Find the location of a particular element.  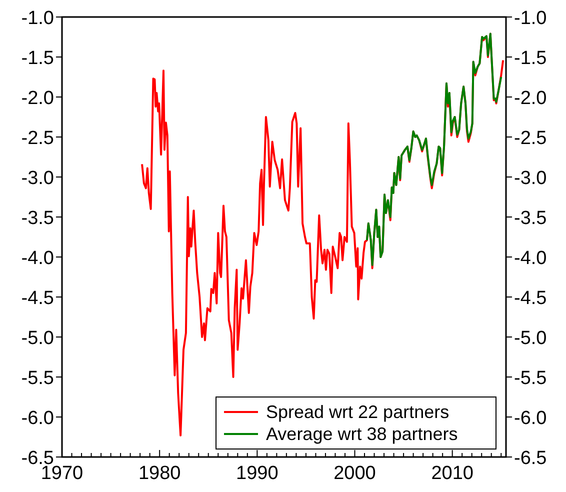

y2-tick-label: -6.5 is located at coordinates (530, 458).